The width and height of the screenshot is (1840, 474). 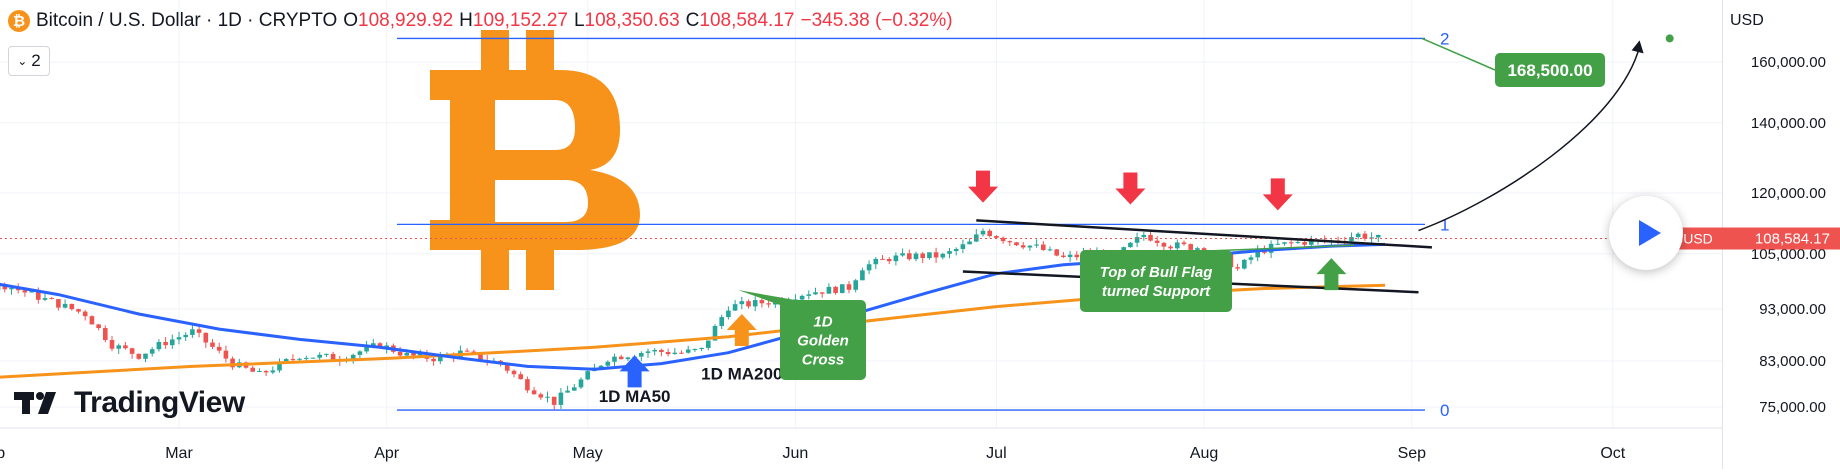 What do you see at coordinates (466, 21) in the screenshot?
I see `high-label: H` at bounding box center [466, 21].